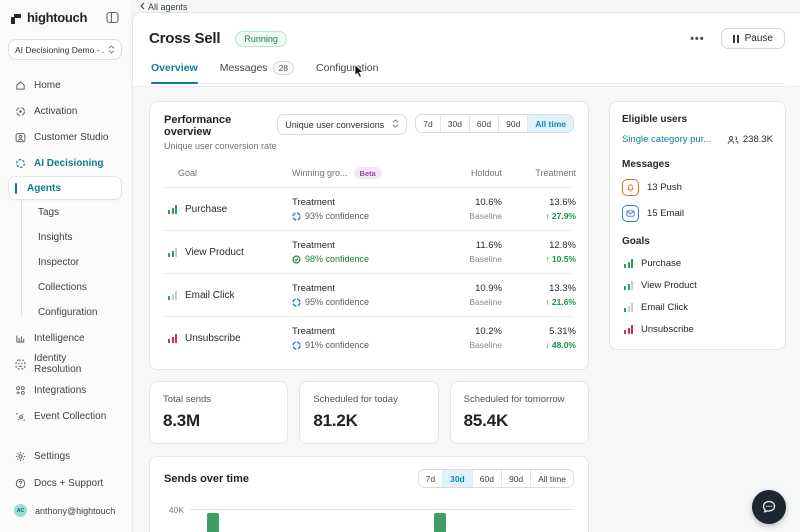 The image size is (800, 532). I want to click on home-icon, so click(20, 85).